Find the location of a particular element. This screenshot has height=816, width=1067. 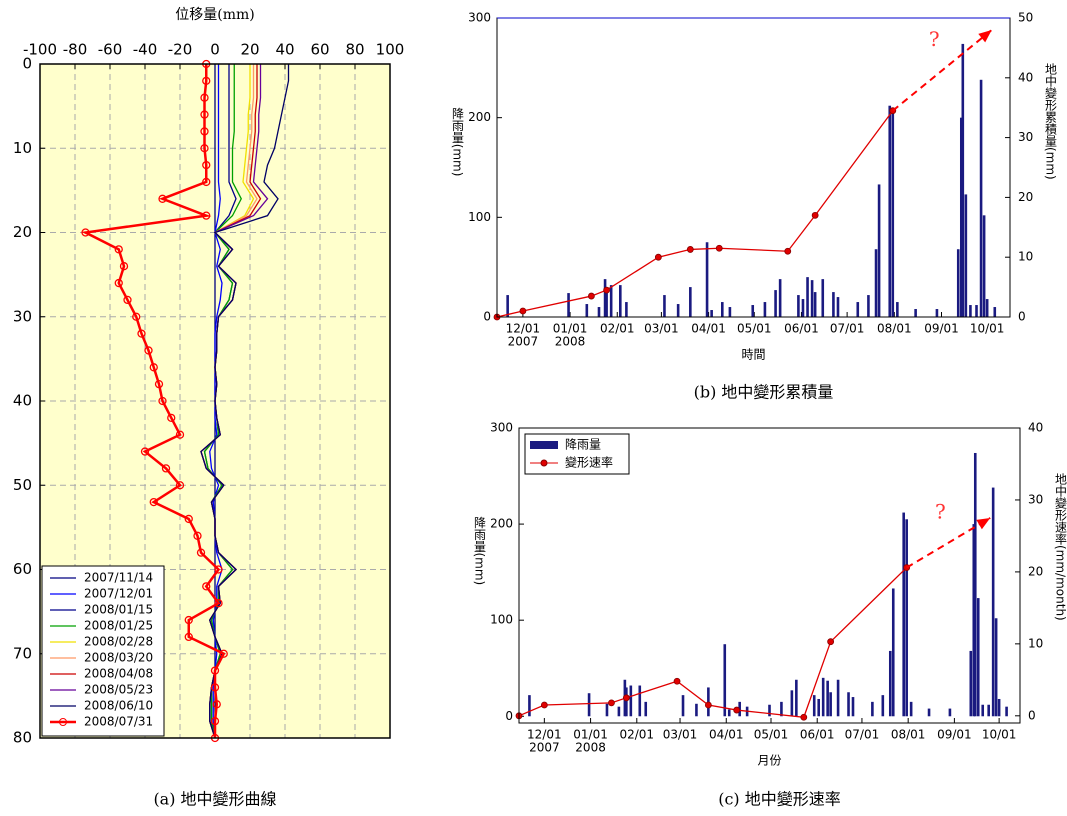

legend-label: 2008/01/25 is located at coordinates (118, 626).